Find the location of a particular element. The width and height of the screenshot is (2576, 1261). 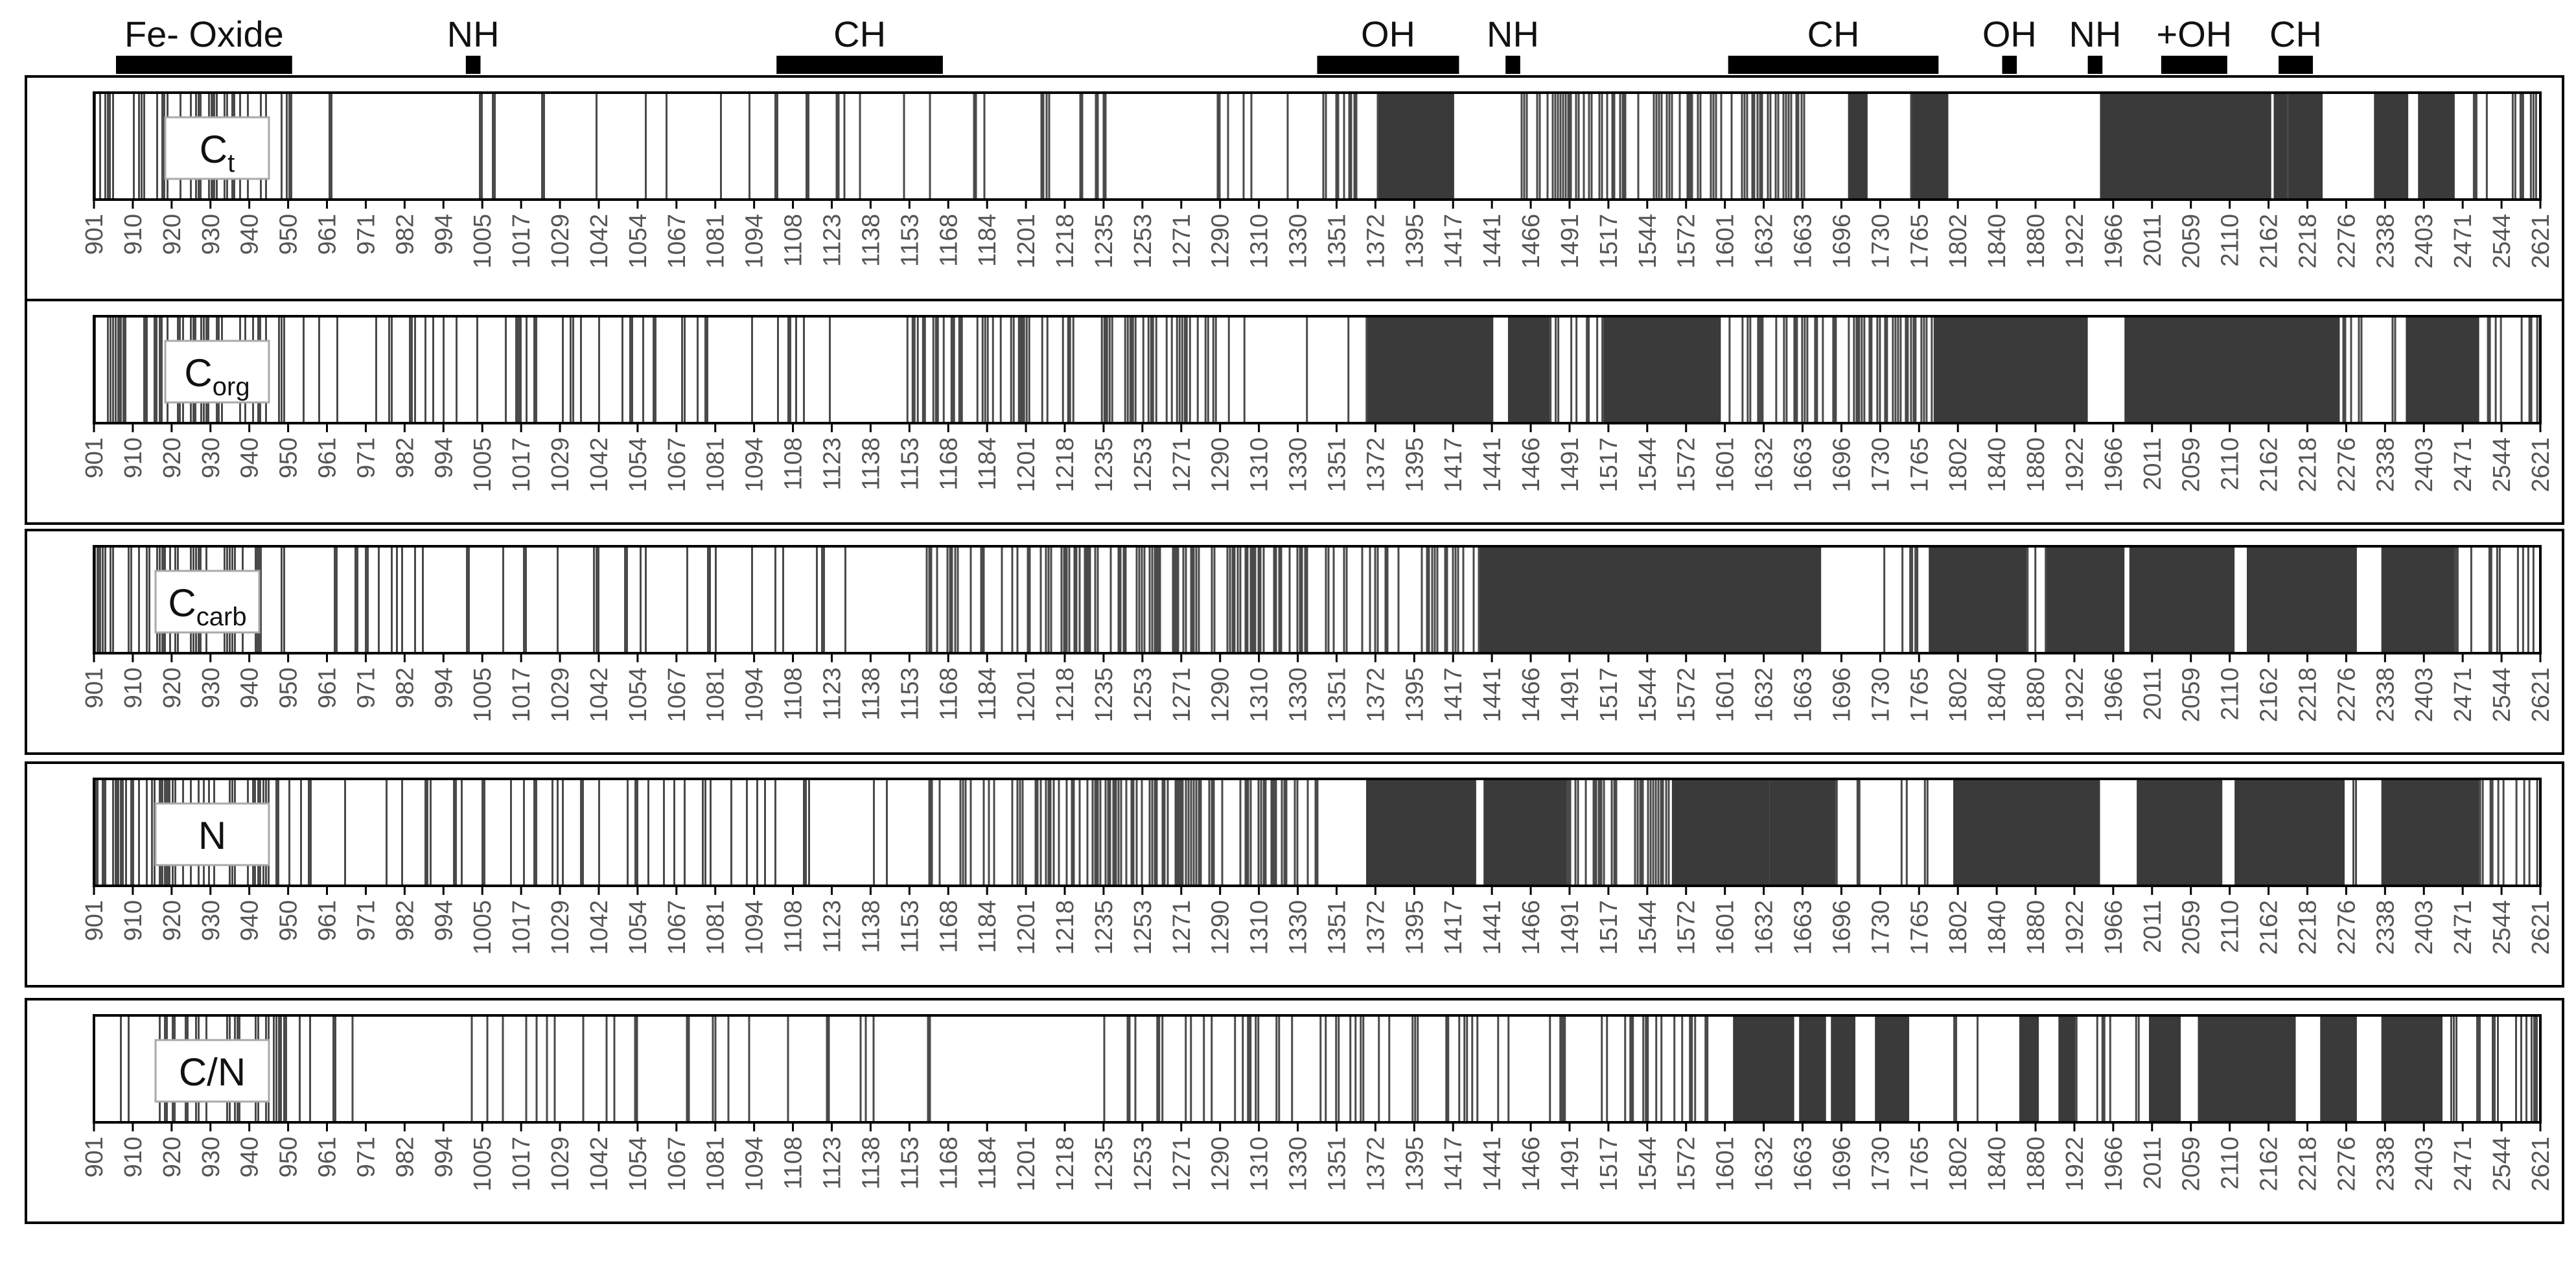

header-band-bar is located at coordinates (1388, 65).